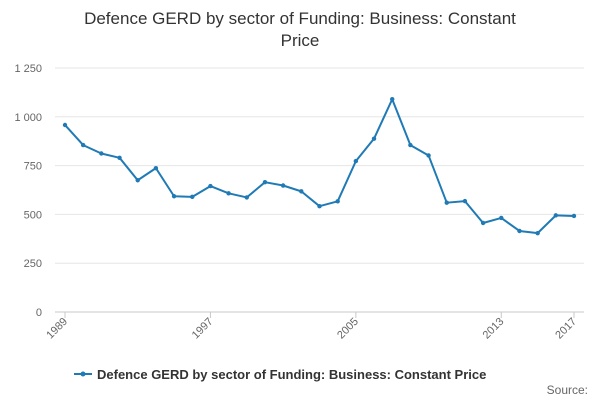 The width and height of the screenshot is (600, 400). Describe the element at coordinates (348, 329) in the screenshot. I see `x-tick-label: 2005` at that location.